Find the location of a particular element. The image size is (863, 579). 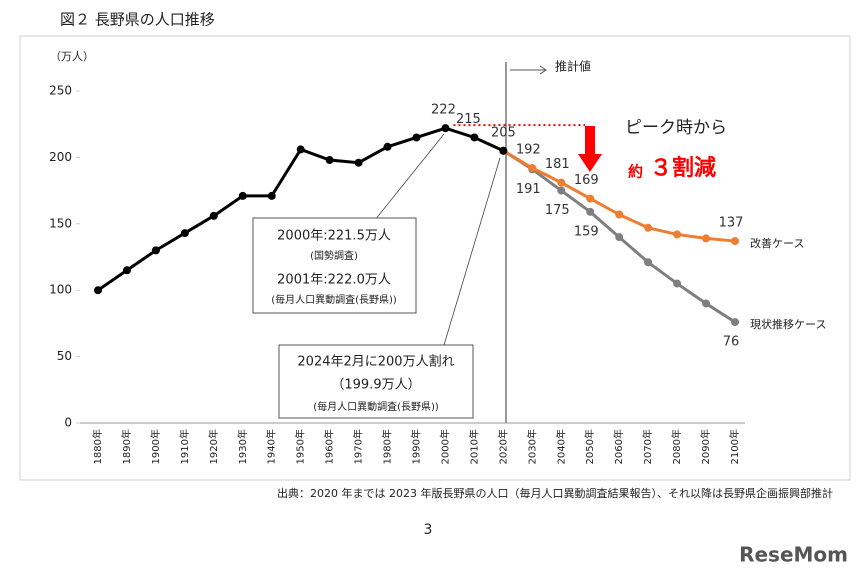

peak-note: ピーク時から is located at coordinates (676, 128).